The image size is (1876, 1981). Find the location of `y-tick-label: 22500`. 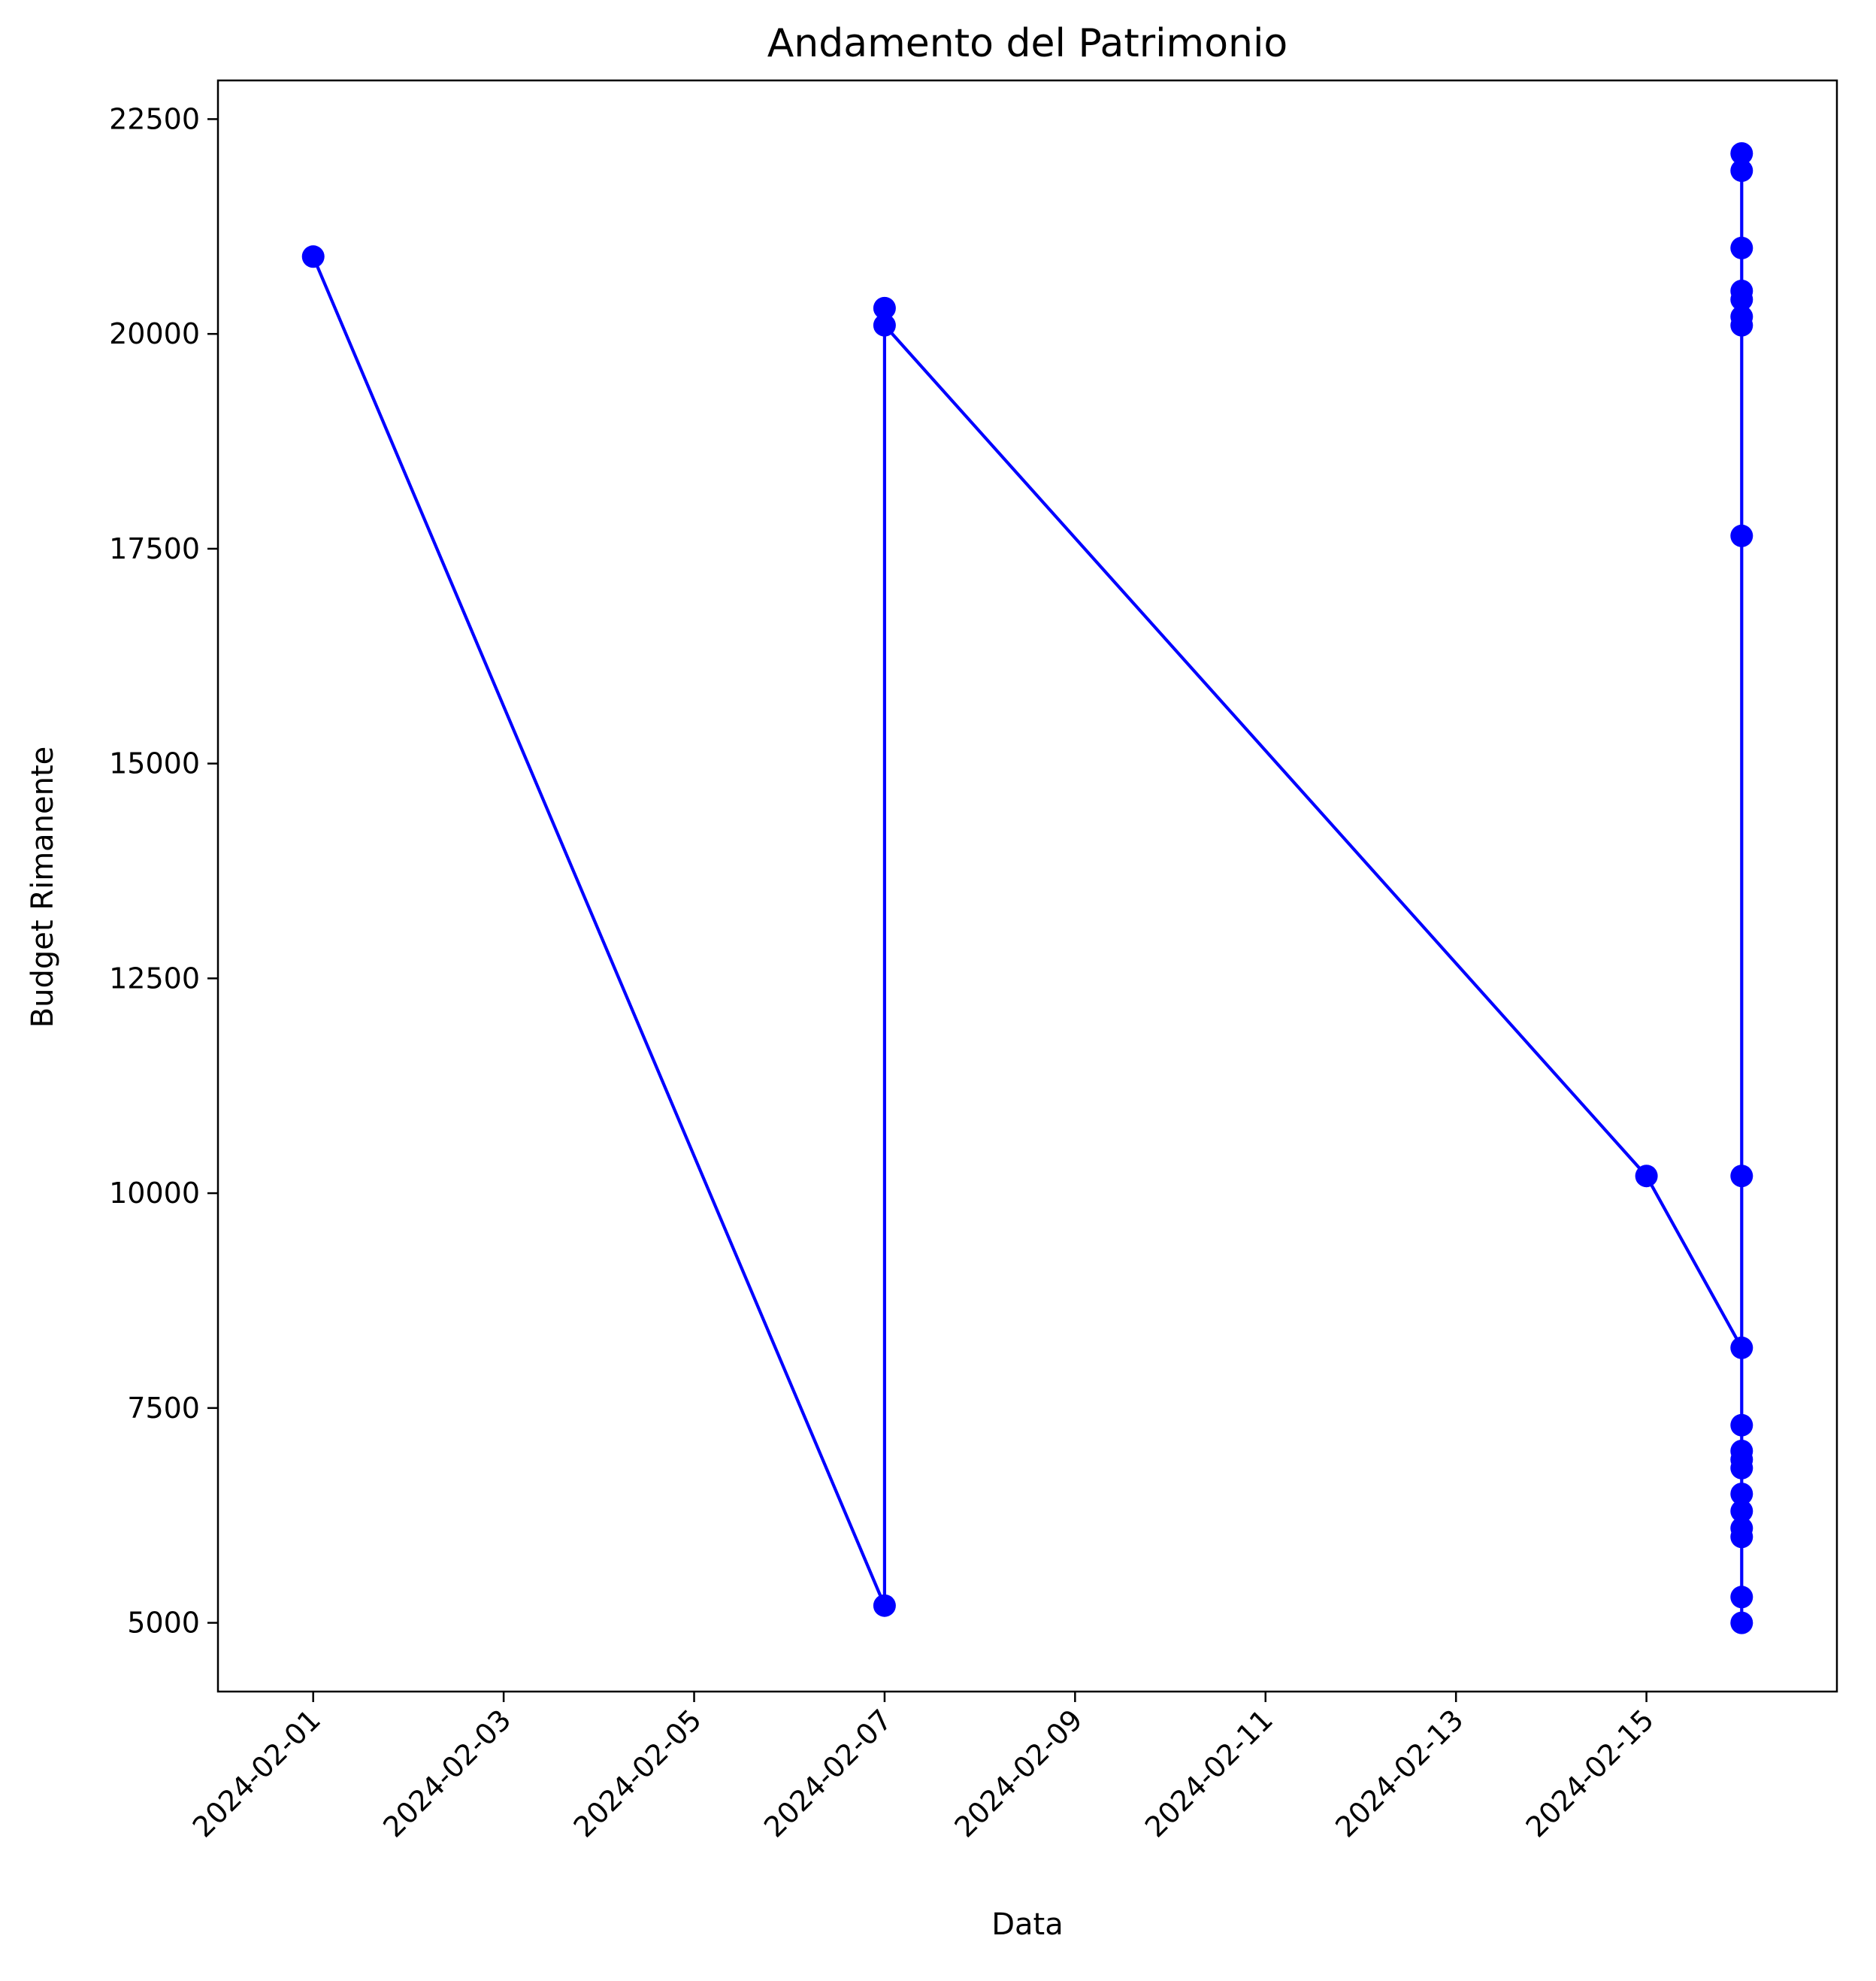

y-tick-label: 22500 is located at coordinates (154, 118).